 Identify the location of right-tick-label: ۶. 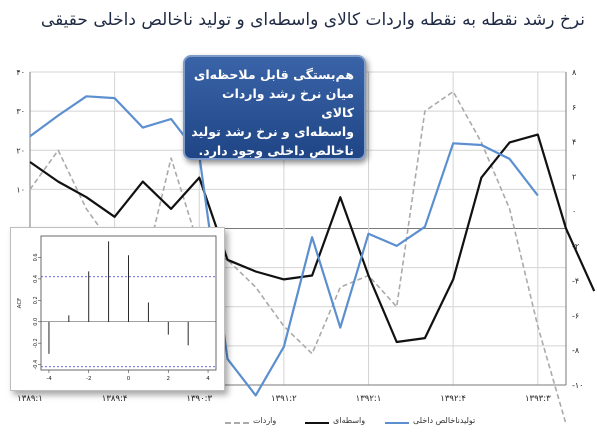
(574, 107).